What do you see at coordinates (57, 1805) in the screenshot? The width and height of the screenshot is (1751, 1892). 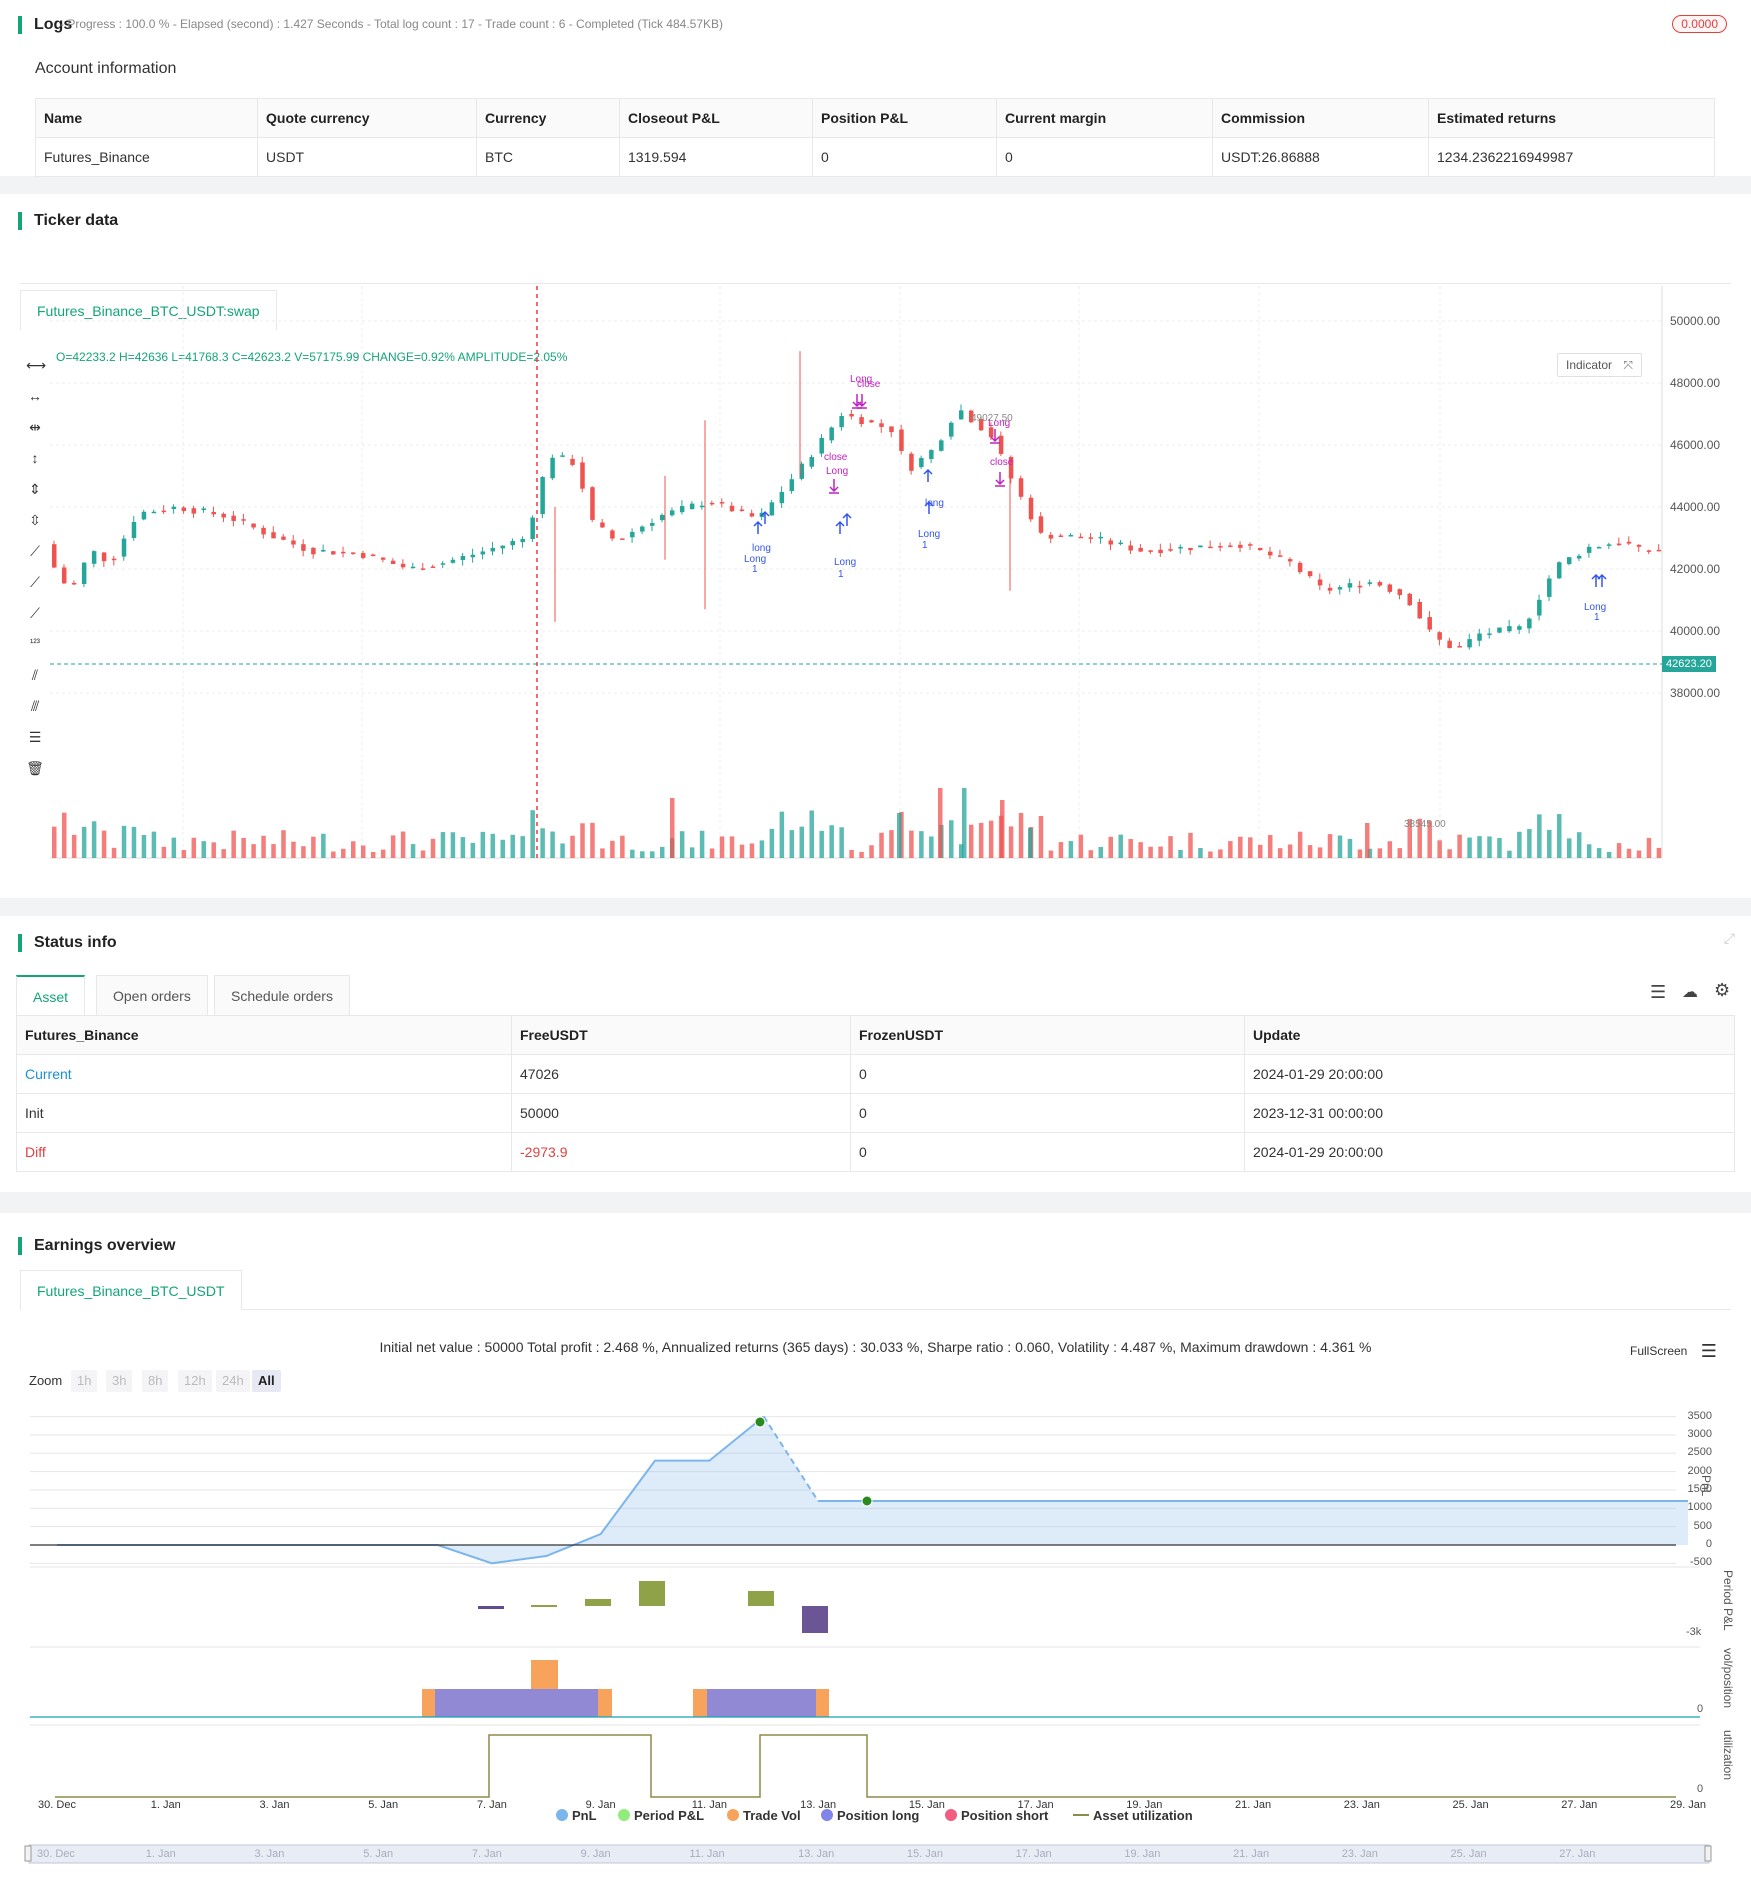 I see `earnings-date-label: 30. Dec` at bounding box center [57, 1805].